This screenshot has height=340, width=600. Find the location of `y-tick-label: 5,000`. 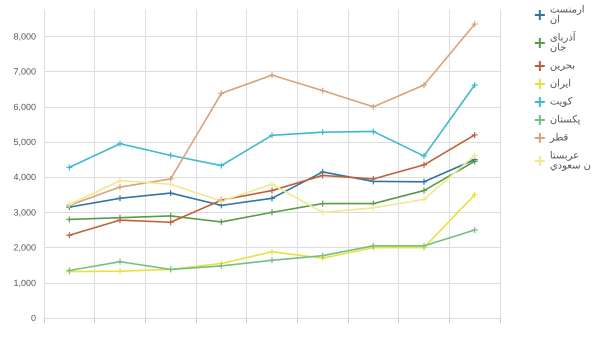

y-tick-label: 5,000 is located at coordinates (24, 142).